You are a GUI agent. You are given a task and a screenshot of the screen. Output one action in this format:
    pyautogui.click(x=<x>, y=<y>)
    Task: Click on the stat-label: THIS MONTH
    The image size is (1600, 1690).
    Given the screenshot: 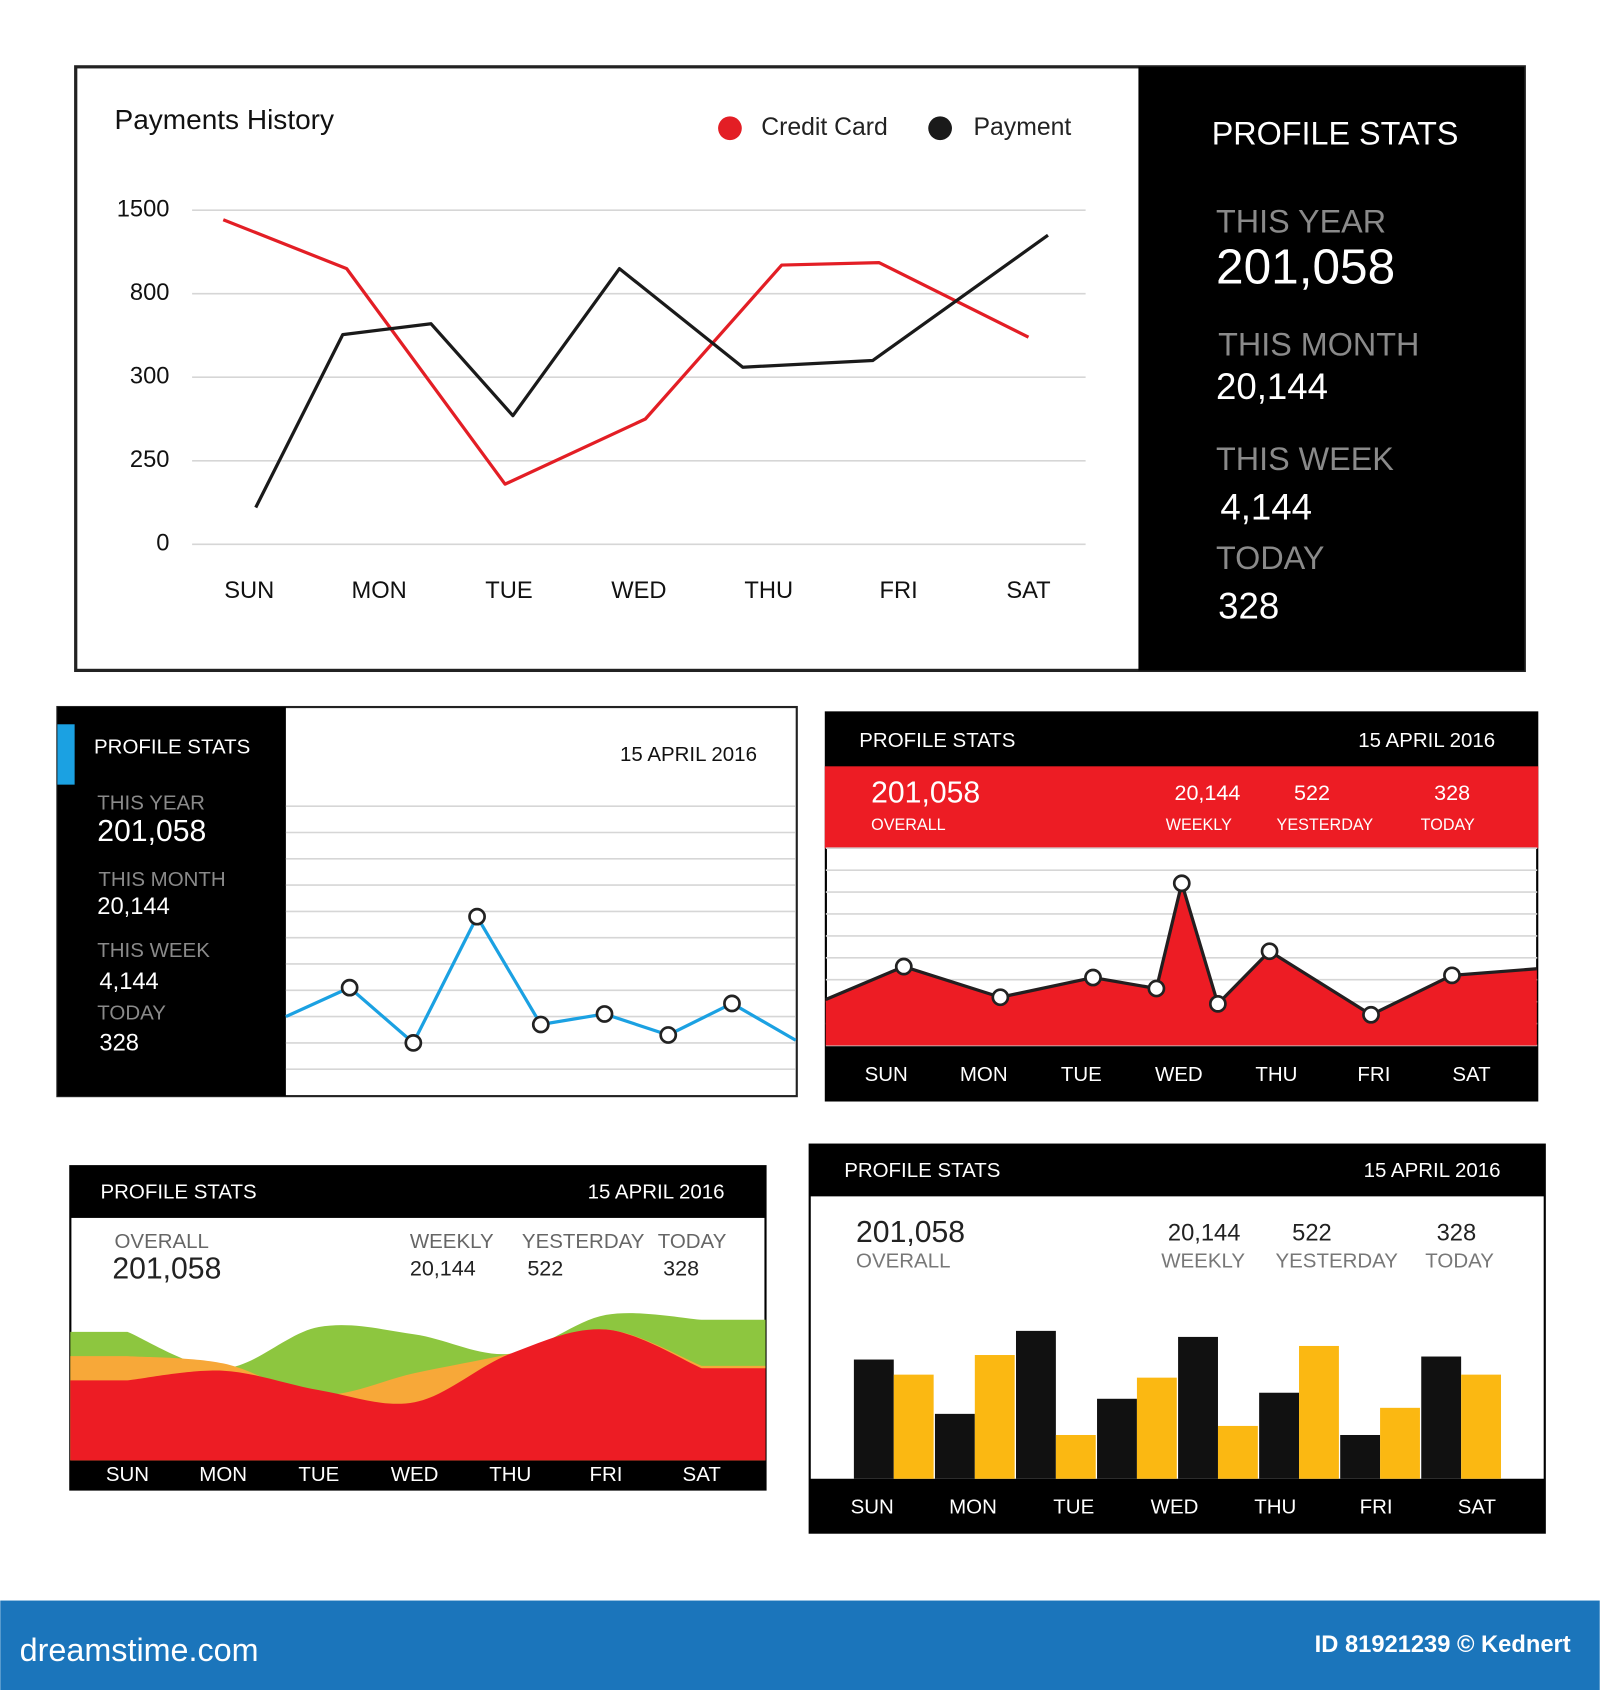 What is the action you would take?
    pyautogui.click(x=161, y=879)
    